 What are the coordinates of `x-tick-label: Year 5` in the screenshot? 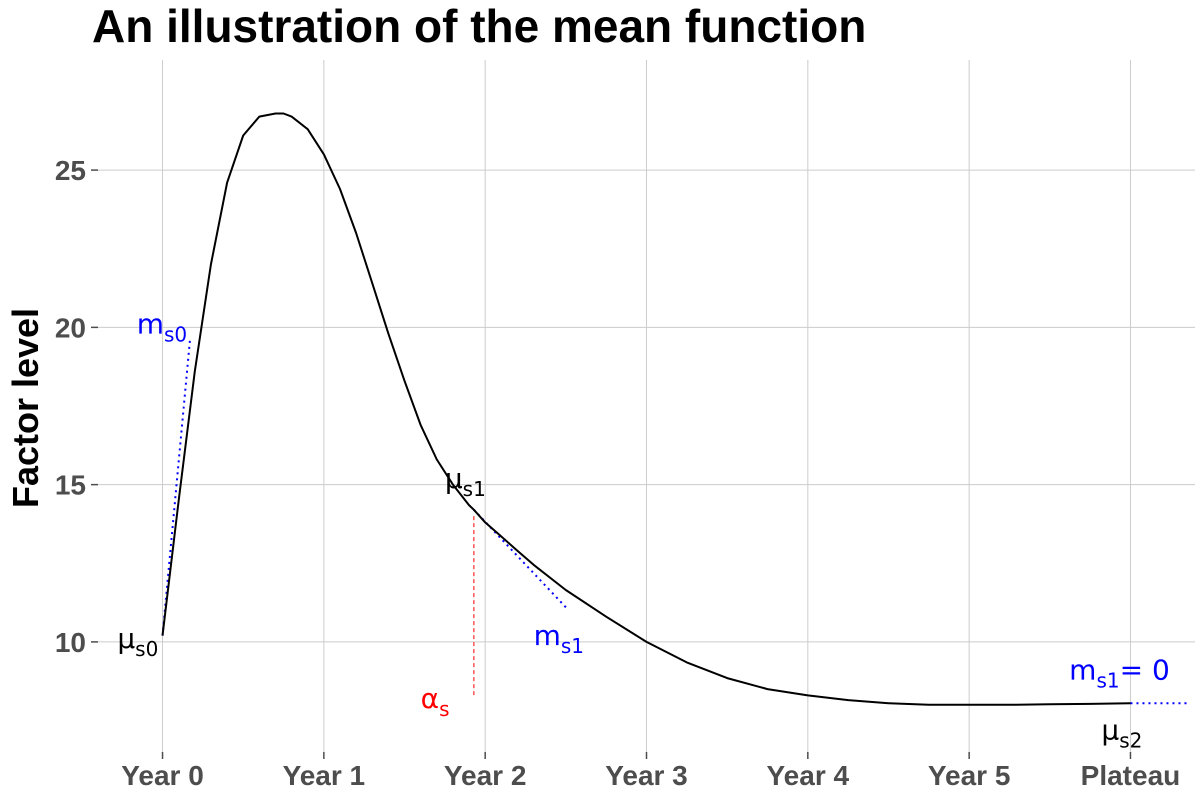 It's located at (969, 775).